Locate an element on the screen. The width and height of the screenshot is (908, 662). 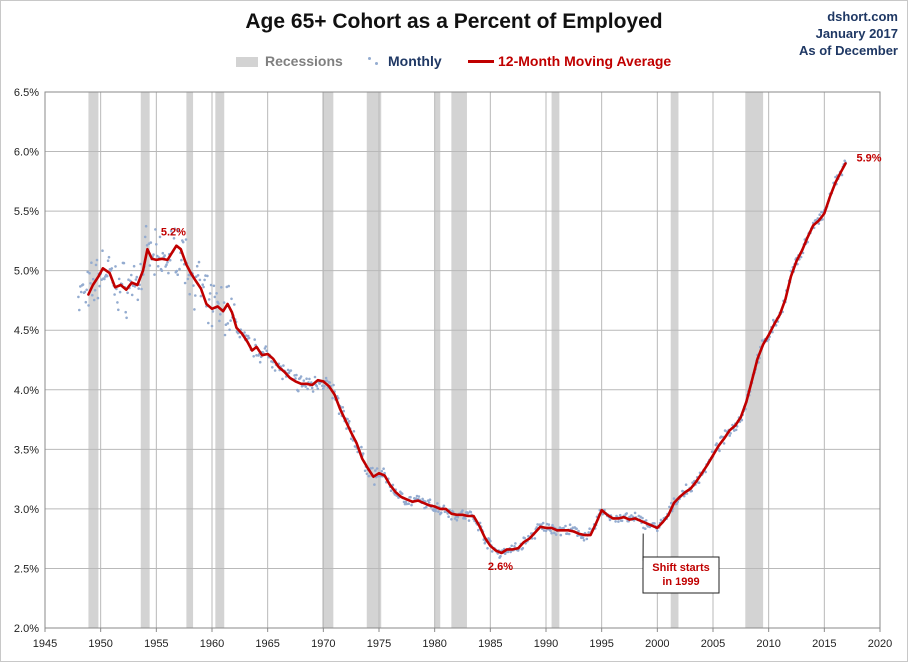
legend-swatch-moving-average is located at coordinates (481, 61).